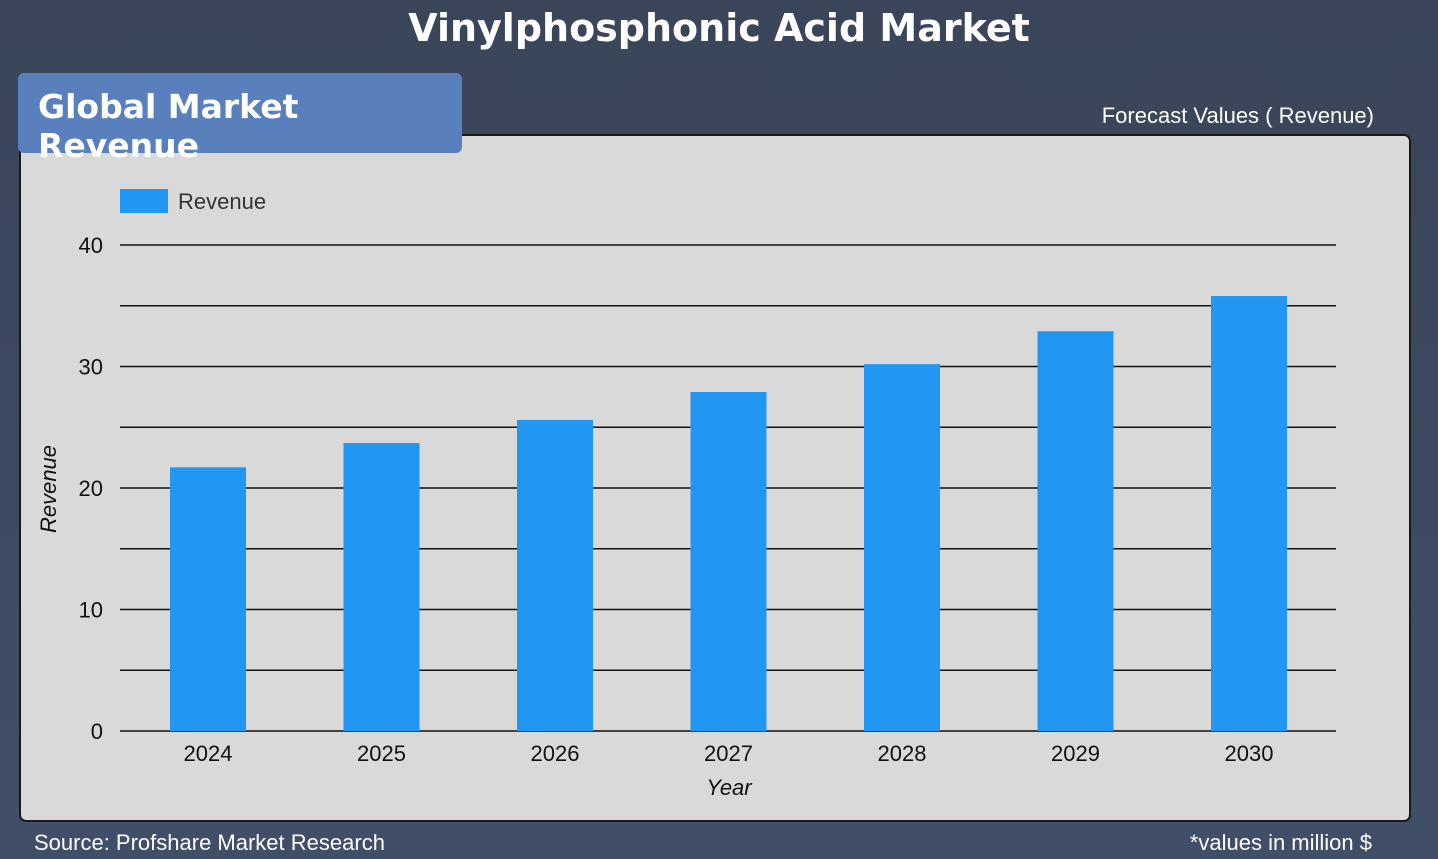  I want to click on y-axis-label: Revenue, so click(48, 489).